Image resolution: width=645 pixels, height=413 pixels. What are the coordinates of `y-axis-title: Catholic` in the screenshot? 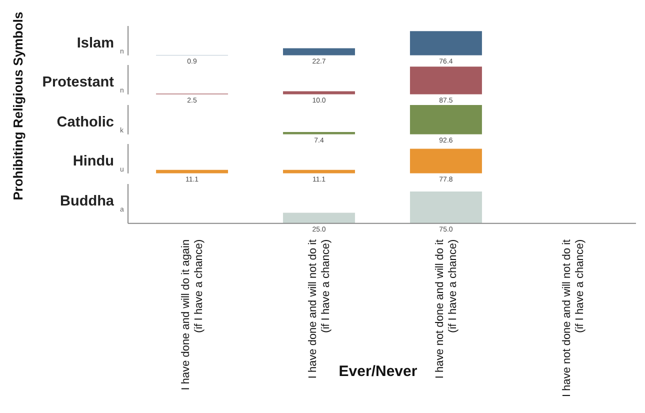 It's located at (85, 122).